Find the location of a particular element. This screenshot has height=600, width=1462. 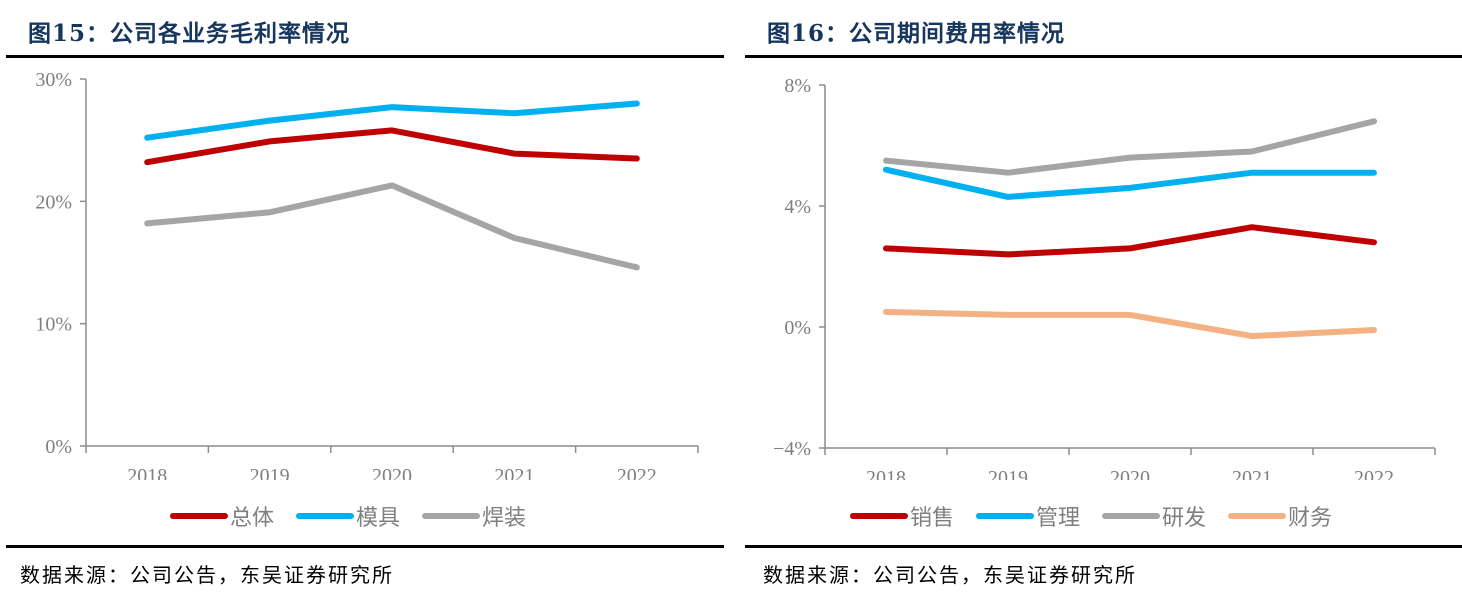

y-tick-label: 10% is located at coordinates (53, 325).